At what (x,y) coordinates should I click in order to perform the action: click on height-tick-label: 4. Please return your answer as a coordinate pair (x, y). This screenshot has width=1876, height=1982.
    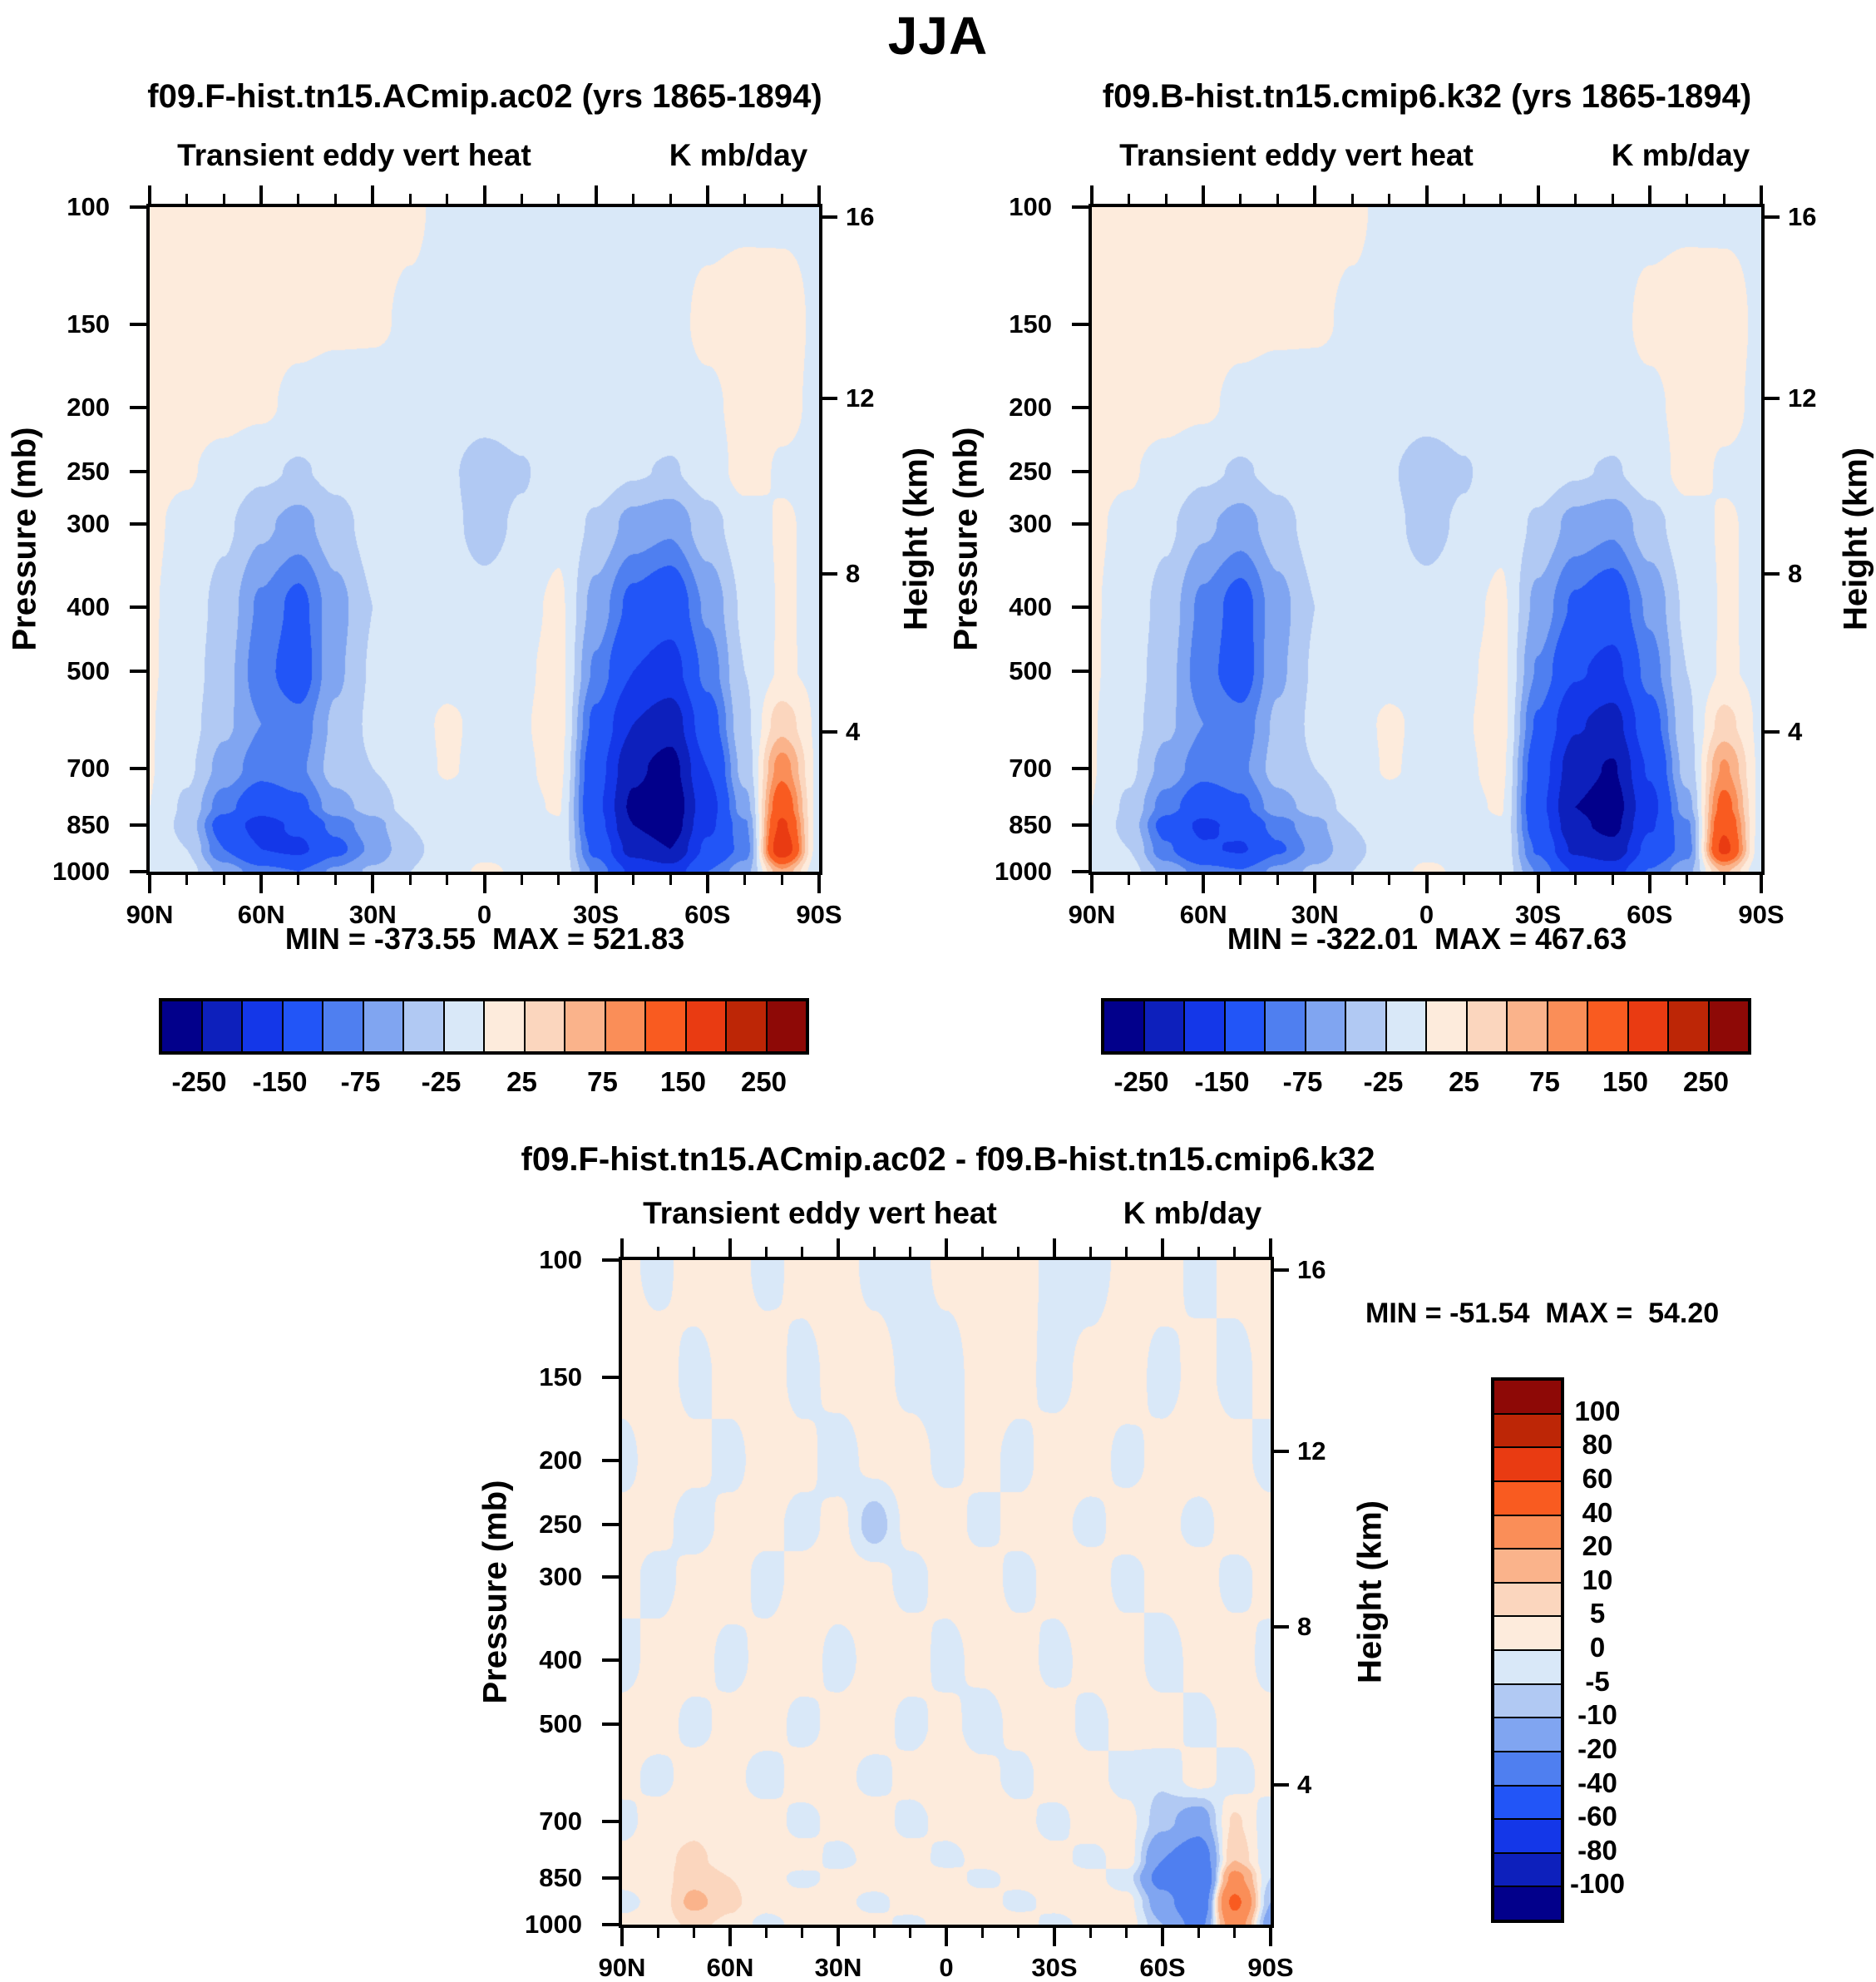
    Looking at the image, I should click on (854, 732).